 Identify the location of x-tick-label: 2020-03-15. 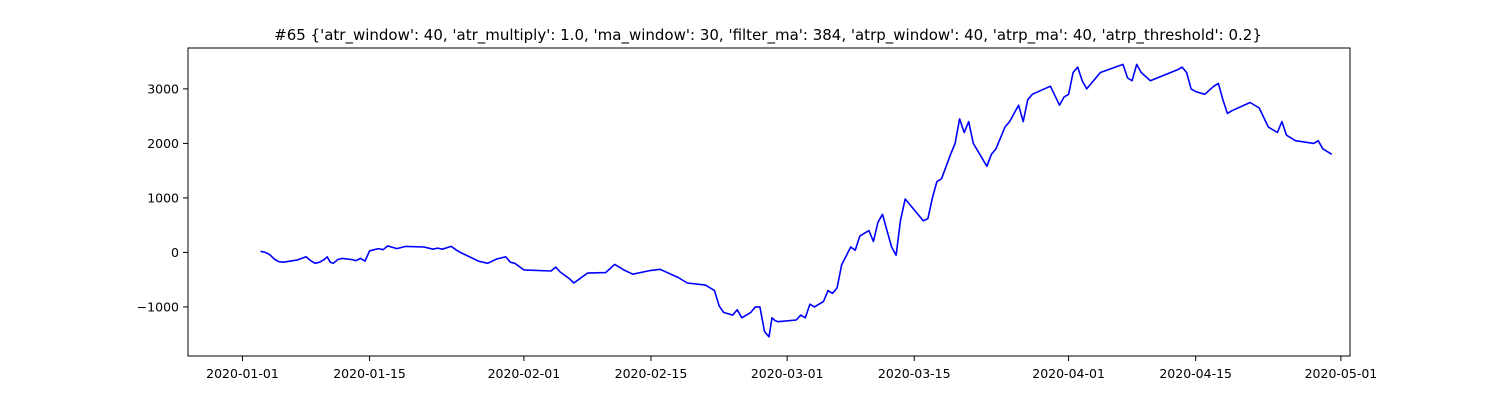
(914, 373).